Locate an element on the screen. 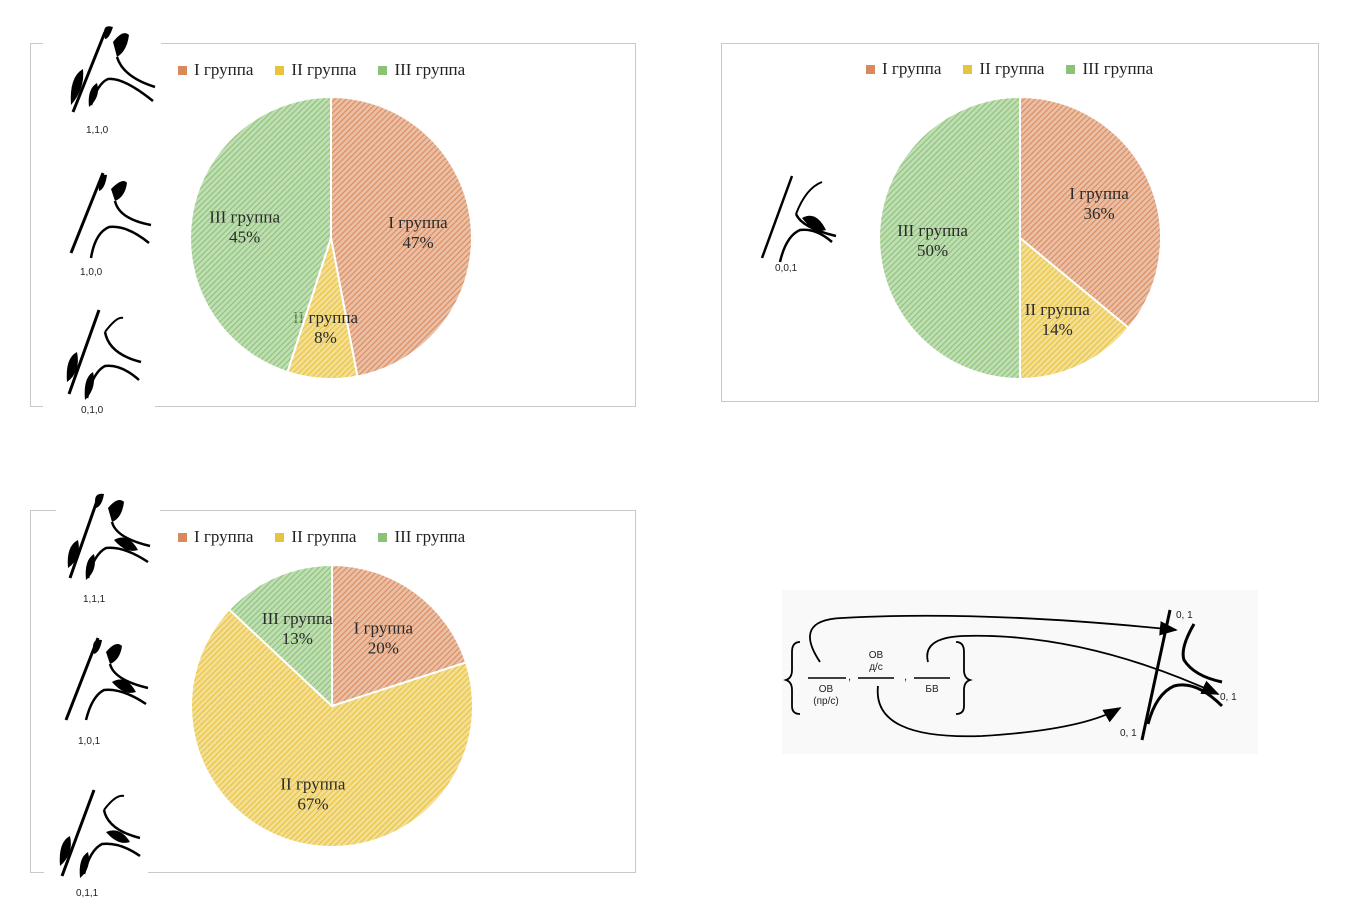 The width and height of the screenshot is (1353, 913). pie-slice-value-label: 45% is located at coordinates (244, 236).